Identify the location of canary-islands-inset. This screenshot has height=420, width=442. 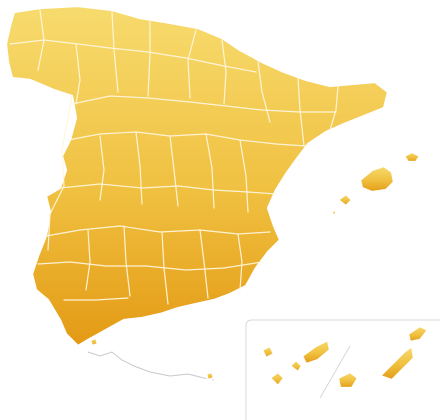
(342, 369).